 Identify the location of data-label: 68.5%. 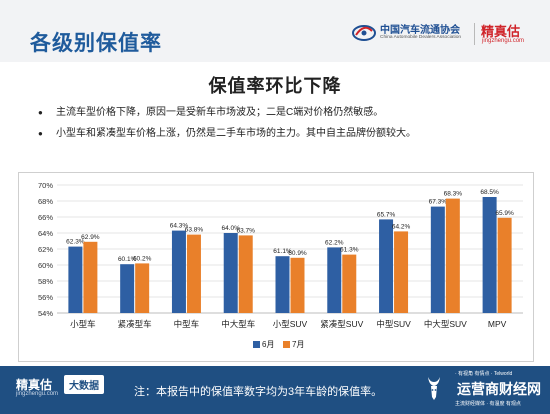
(489, 192).